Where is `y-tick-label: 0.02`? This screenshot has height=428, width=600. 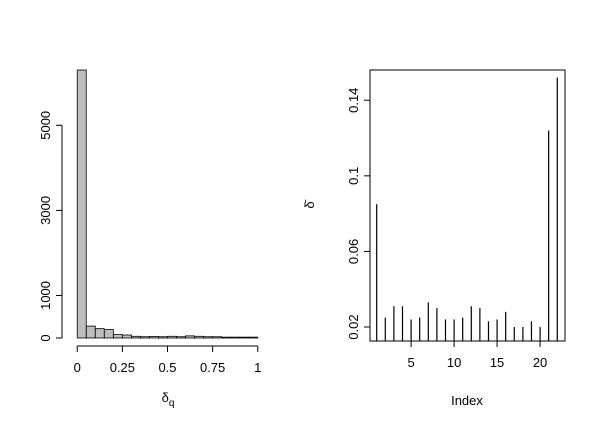 y-tick-label: 0.02 is located at coordinates (353, 326).